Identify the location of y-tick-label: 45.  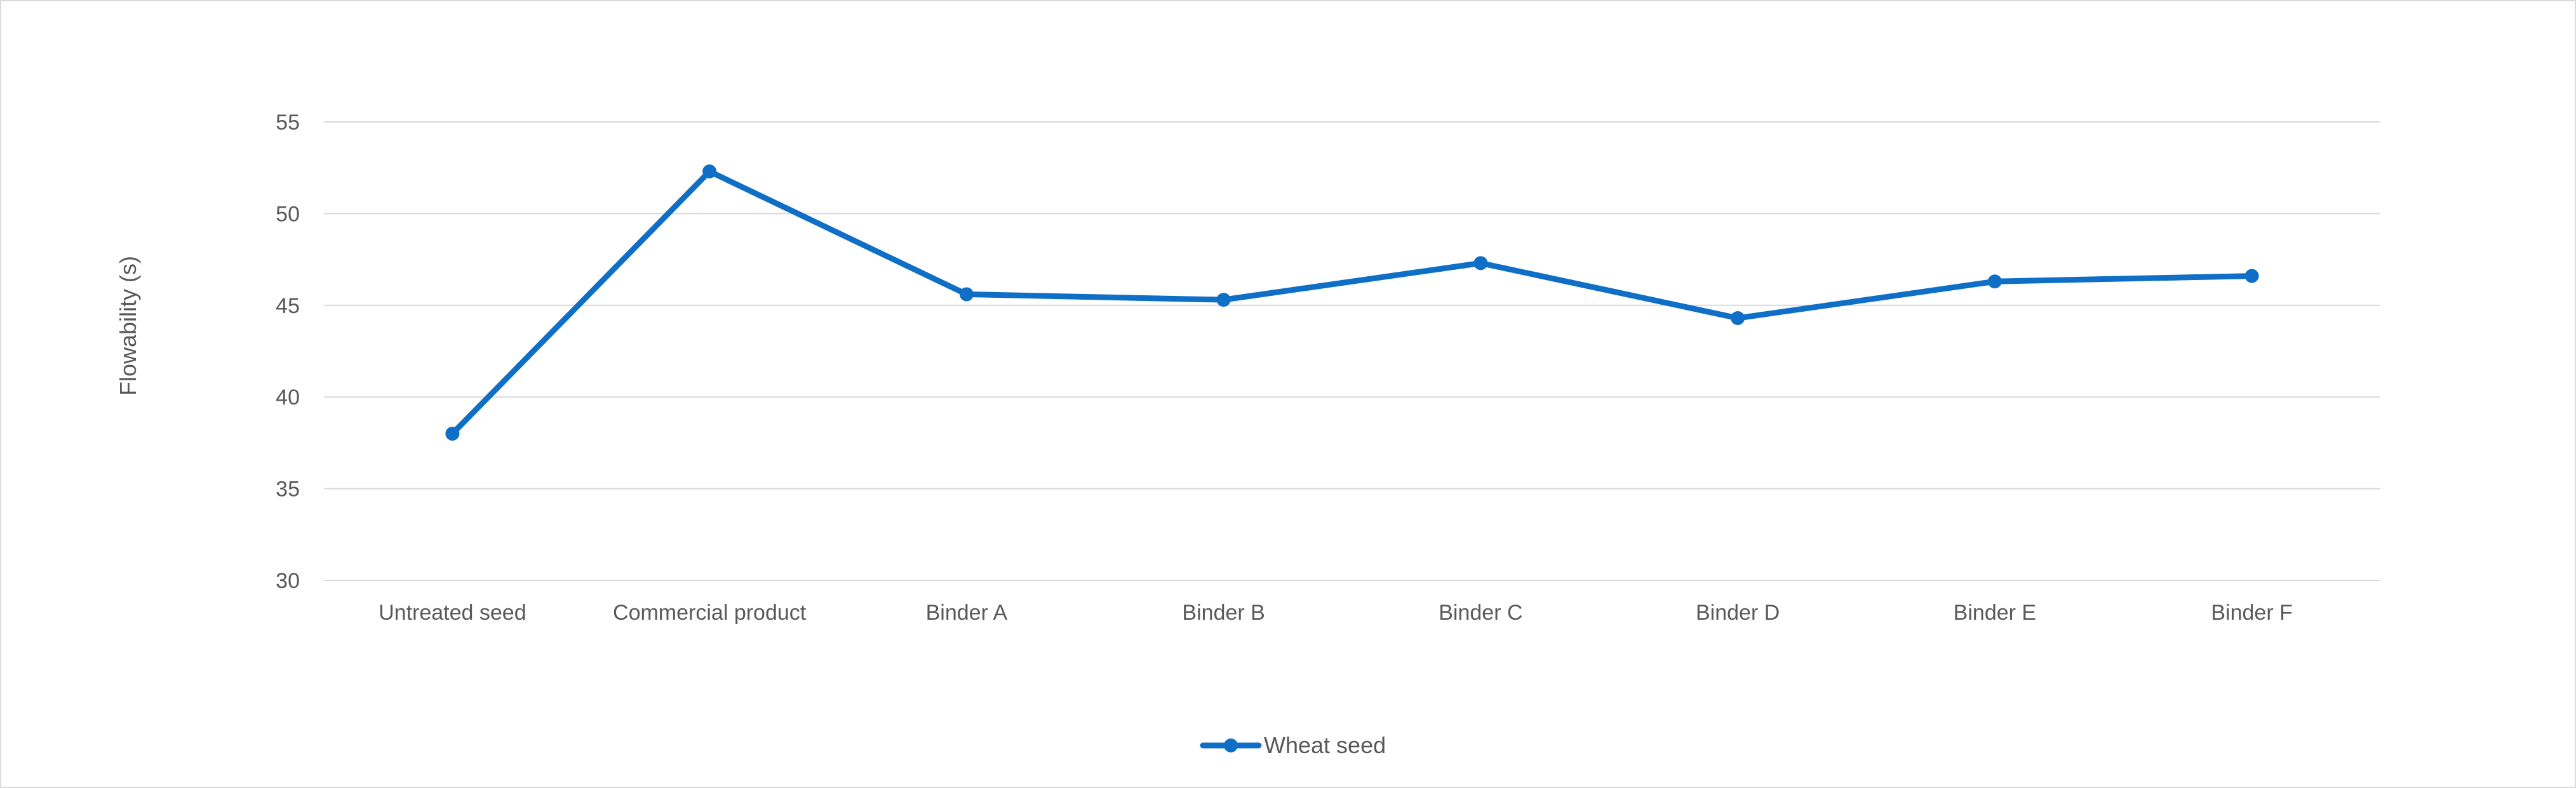
(288, 306).